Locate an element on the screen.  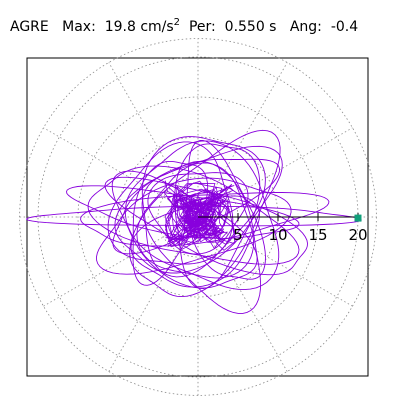
station-code: AGRE is located at coordinates (29, 27).